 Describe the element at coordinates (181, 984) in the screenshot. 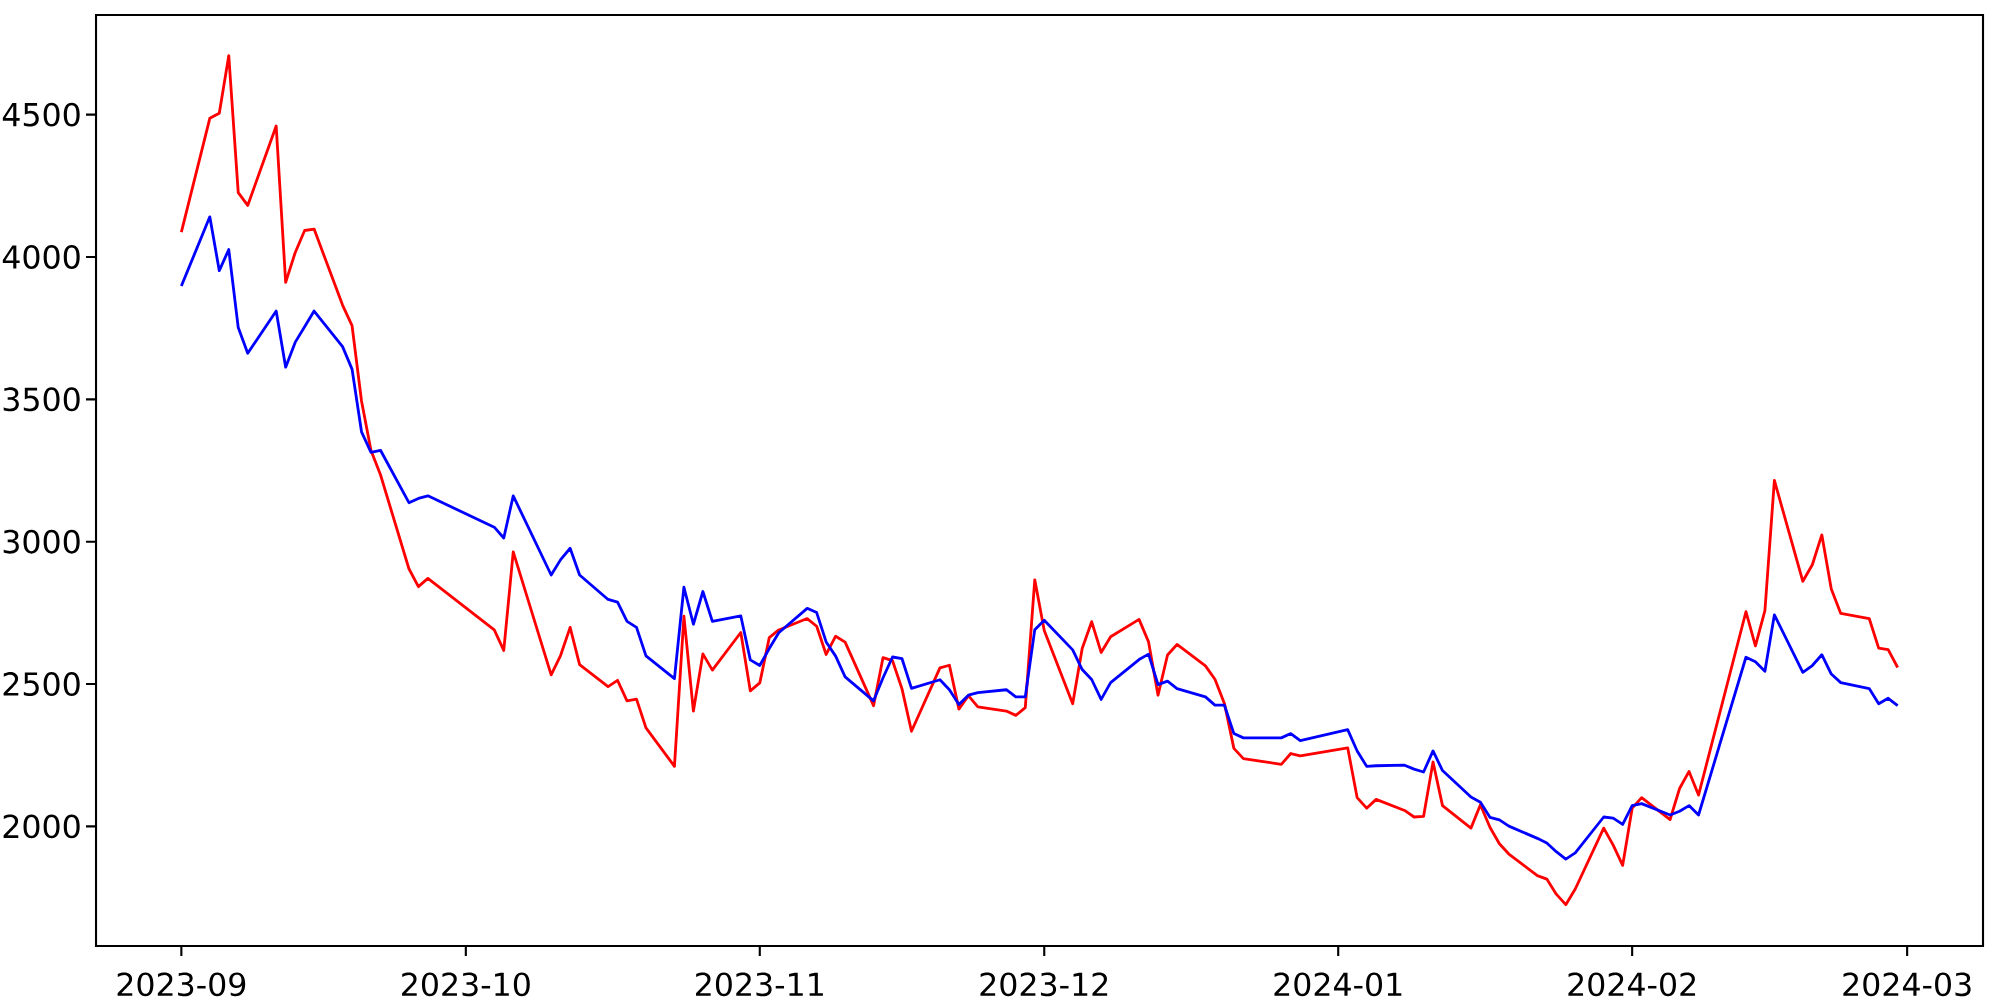

I see `x-tick-label: 2023-09` at that location.